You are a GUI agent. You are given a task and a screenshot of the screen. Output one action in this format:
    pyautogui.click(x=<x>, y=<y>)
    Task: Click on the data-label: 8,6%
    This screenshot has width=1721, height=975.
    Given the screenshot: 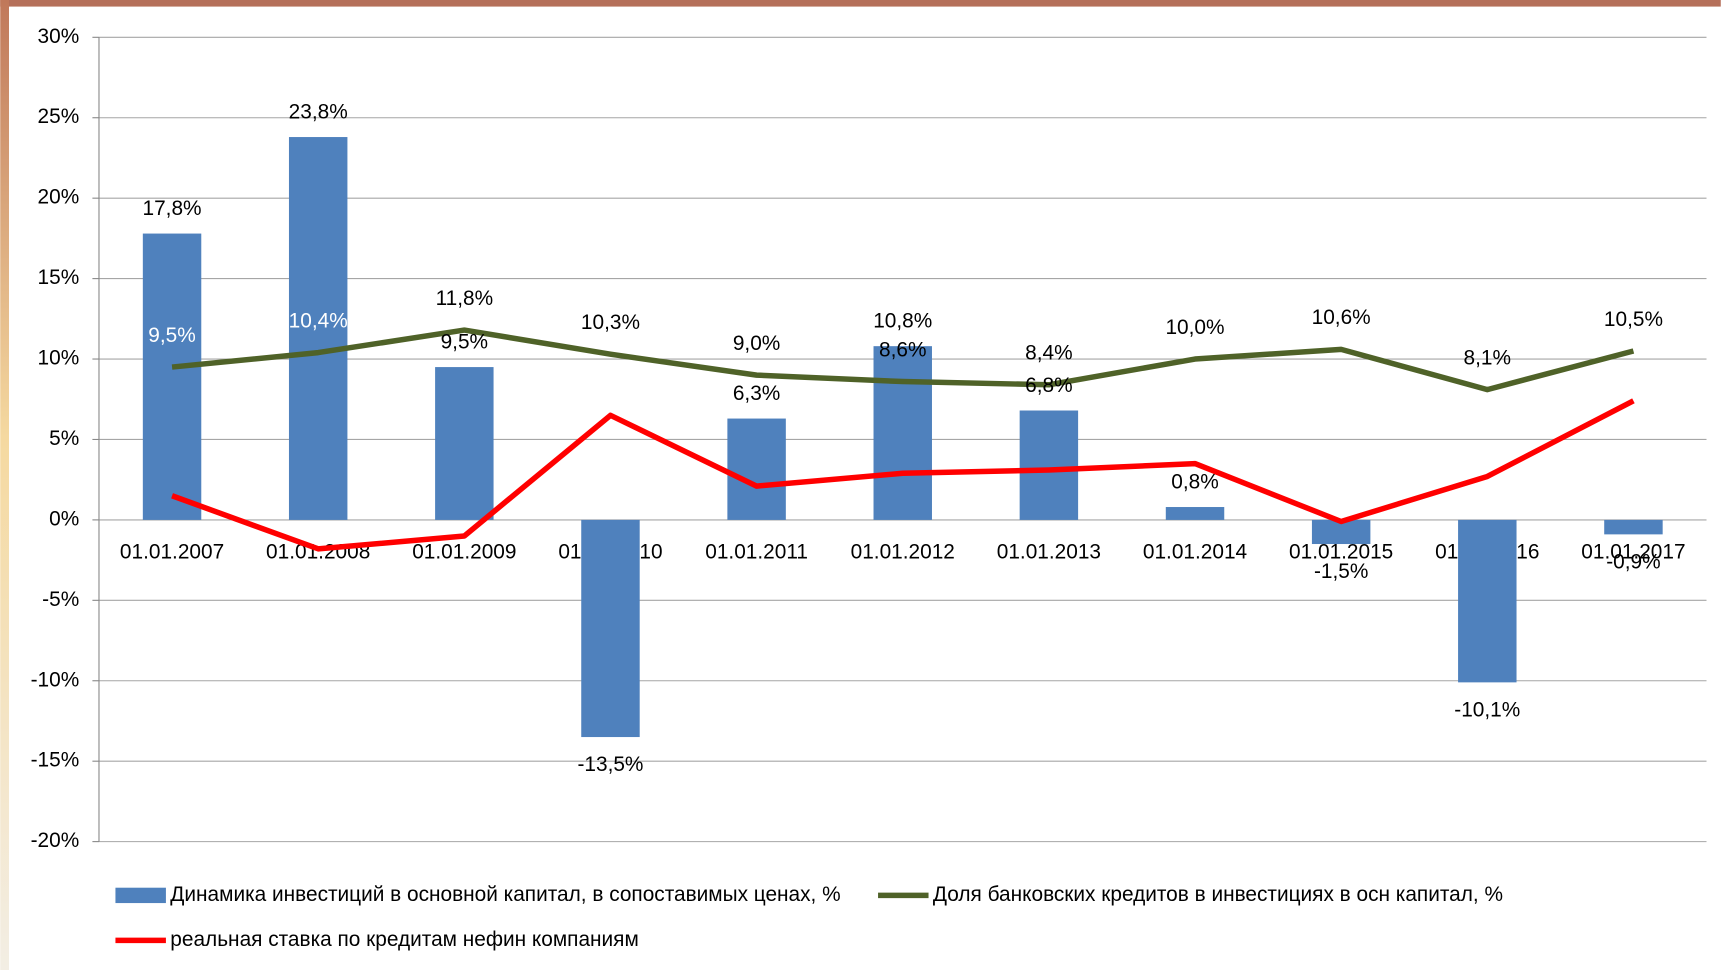 What is the action you would take?
    pyautogui.click(x=902, y=349)
    